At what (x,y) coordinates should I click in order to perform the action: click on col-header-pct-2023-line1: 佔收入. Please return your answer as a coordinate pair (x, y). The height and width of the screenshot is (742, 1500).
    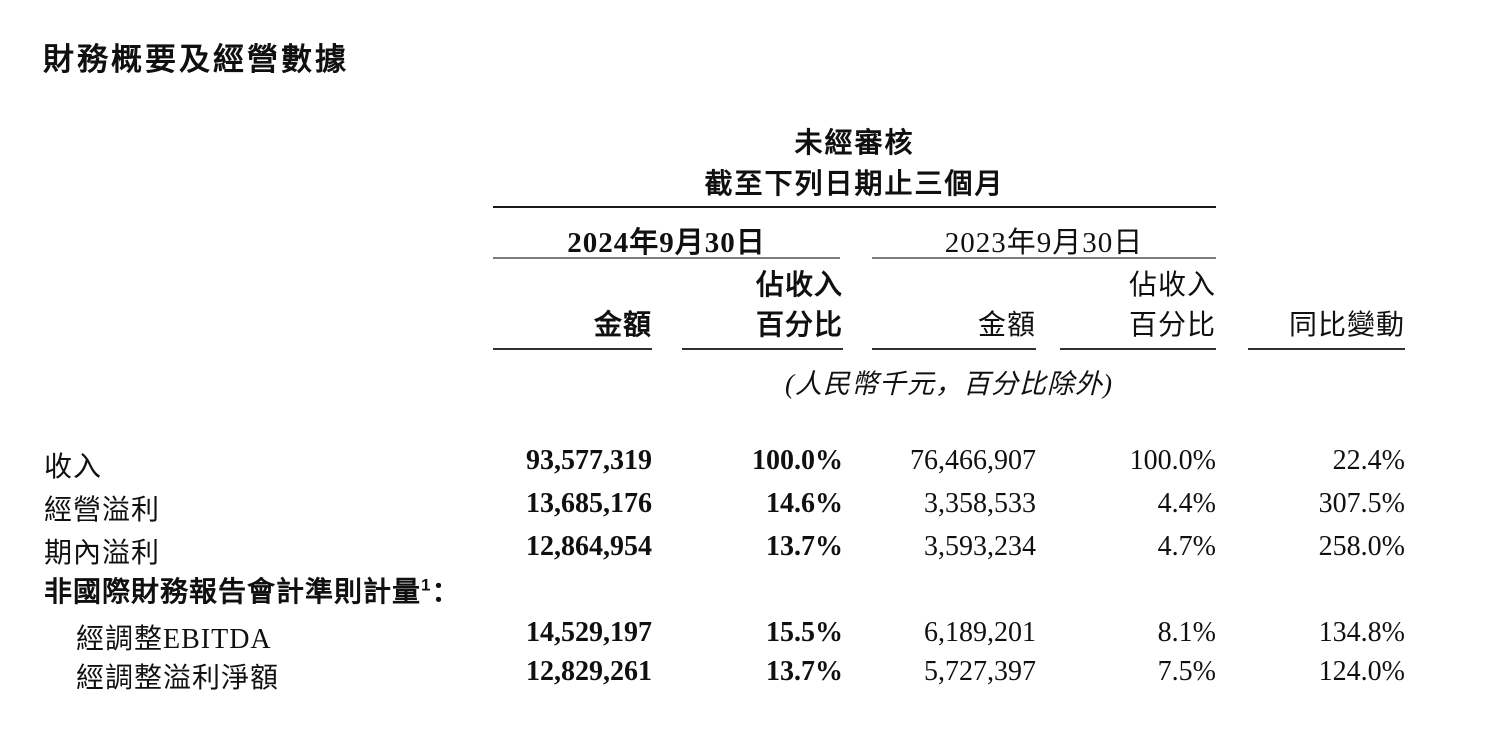
    Looking at the image, I should click on (1172, 285).